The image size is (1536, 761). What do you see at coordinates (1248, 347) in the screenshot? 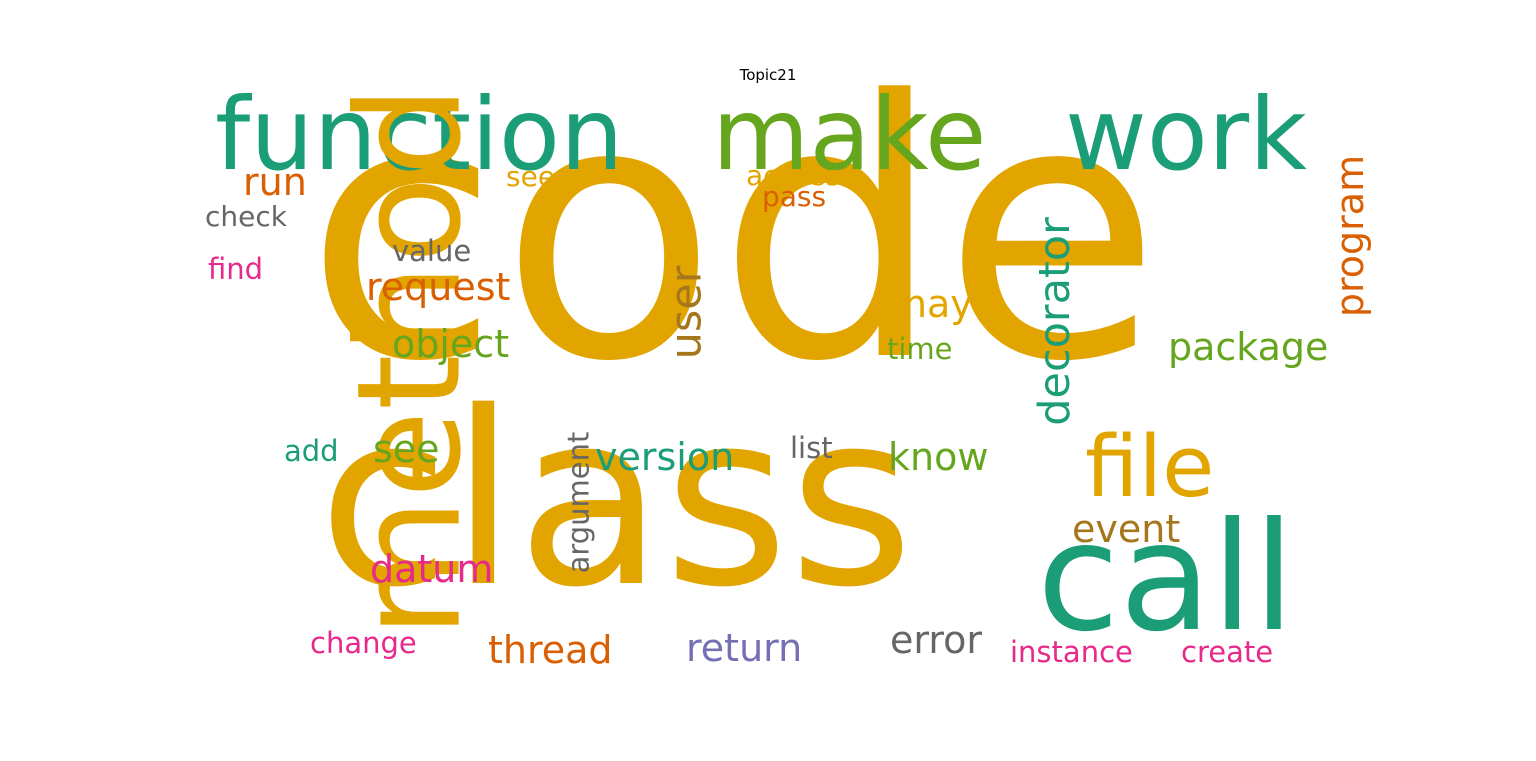
I see `word-package: package` at bounding box center [1248, 347].